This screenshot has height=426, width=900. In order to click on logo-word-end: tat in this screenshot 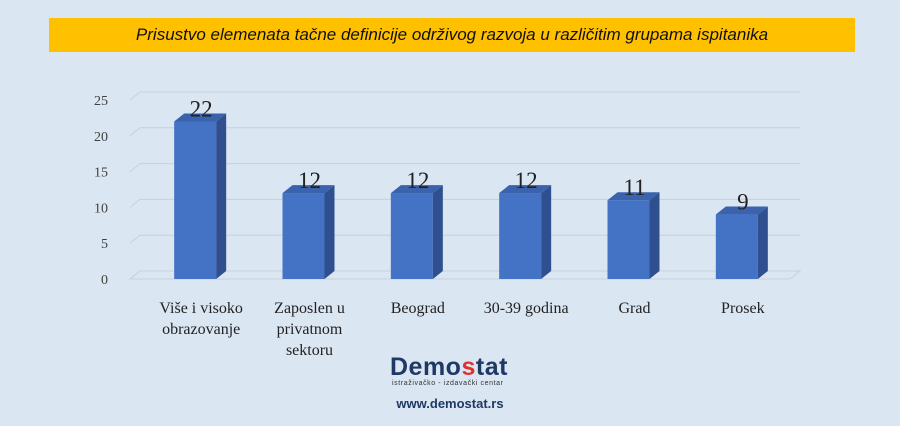, I will do `click(491, 367)`.